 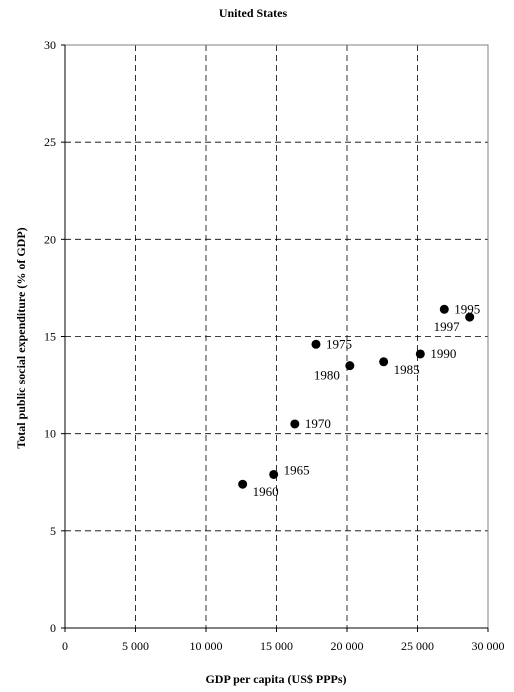 I want to click on point-label: 1970, so click(x=318, y=423).